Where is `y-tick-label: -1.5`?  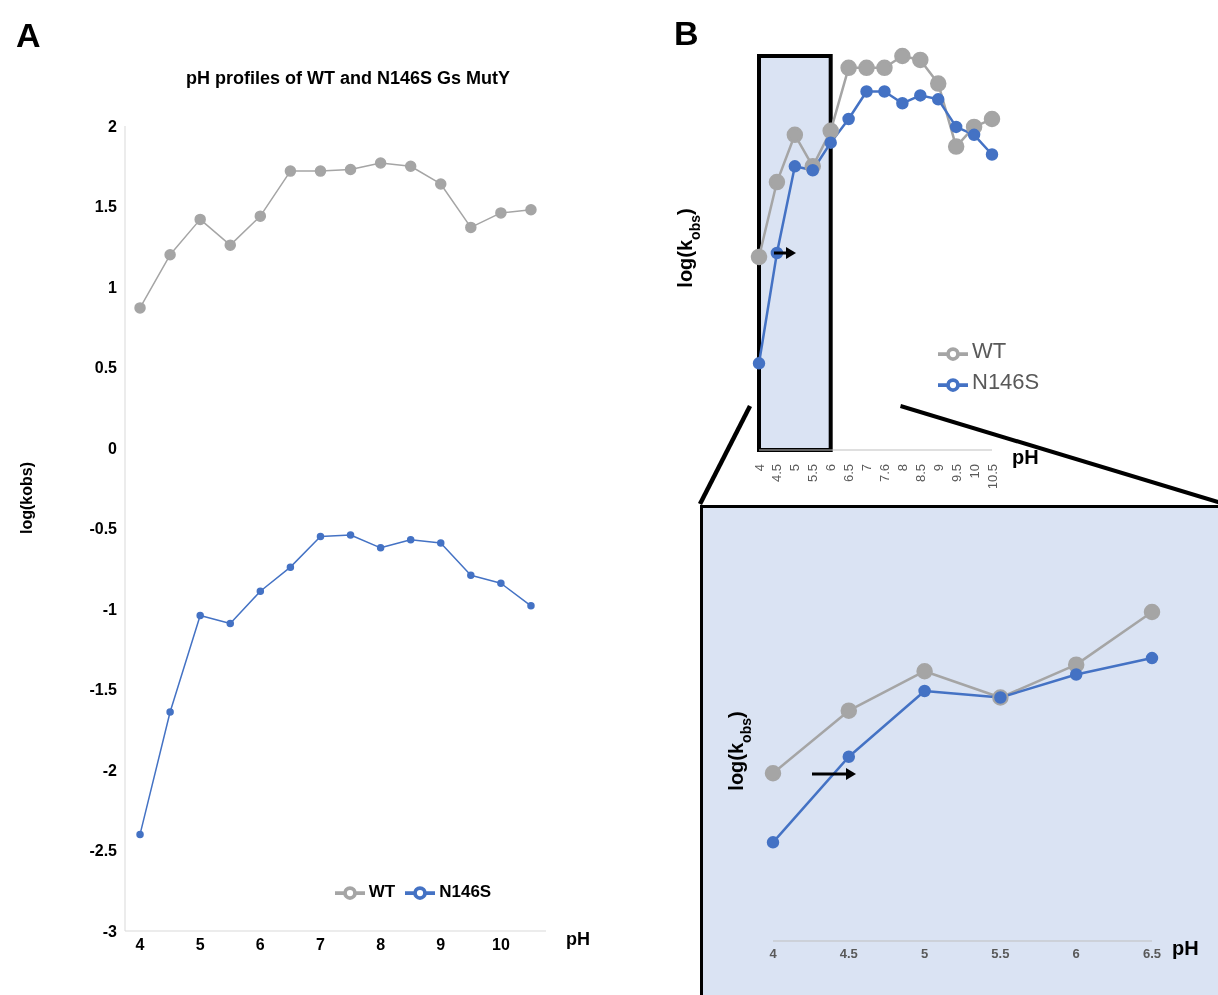 y-tick-label: -1.5 is located at coordinates (103, 690).